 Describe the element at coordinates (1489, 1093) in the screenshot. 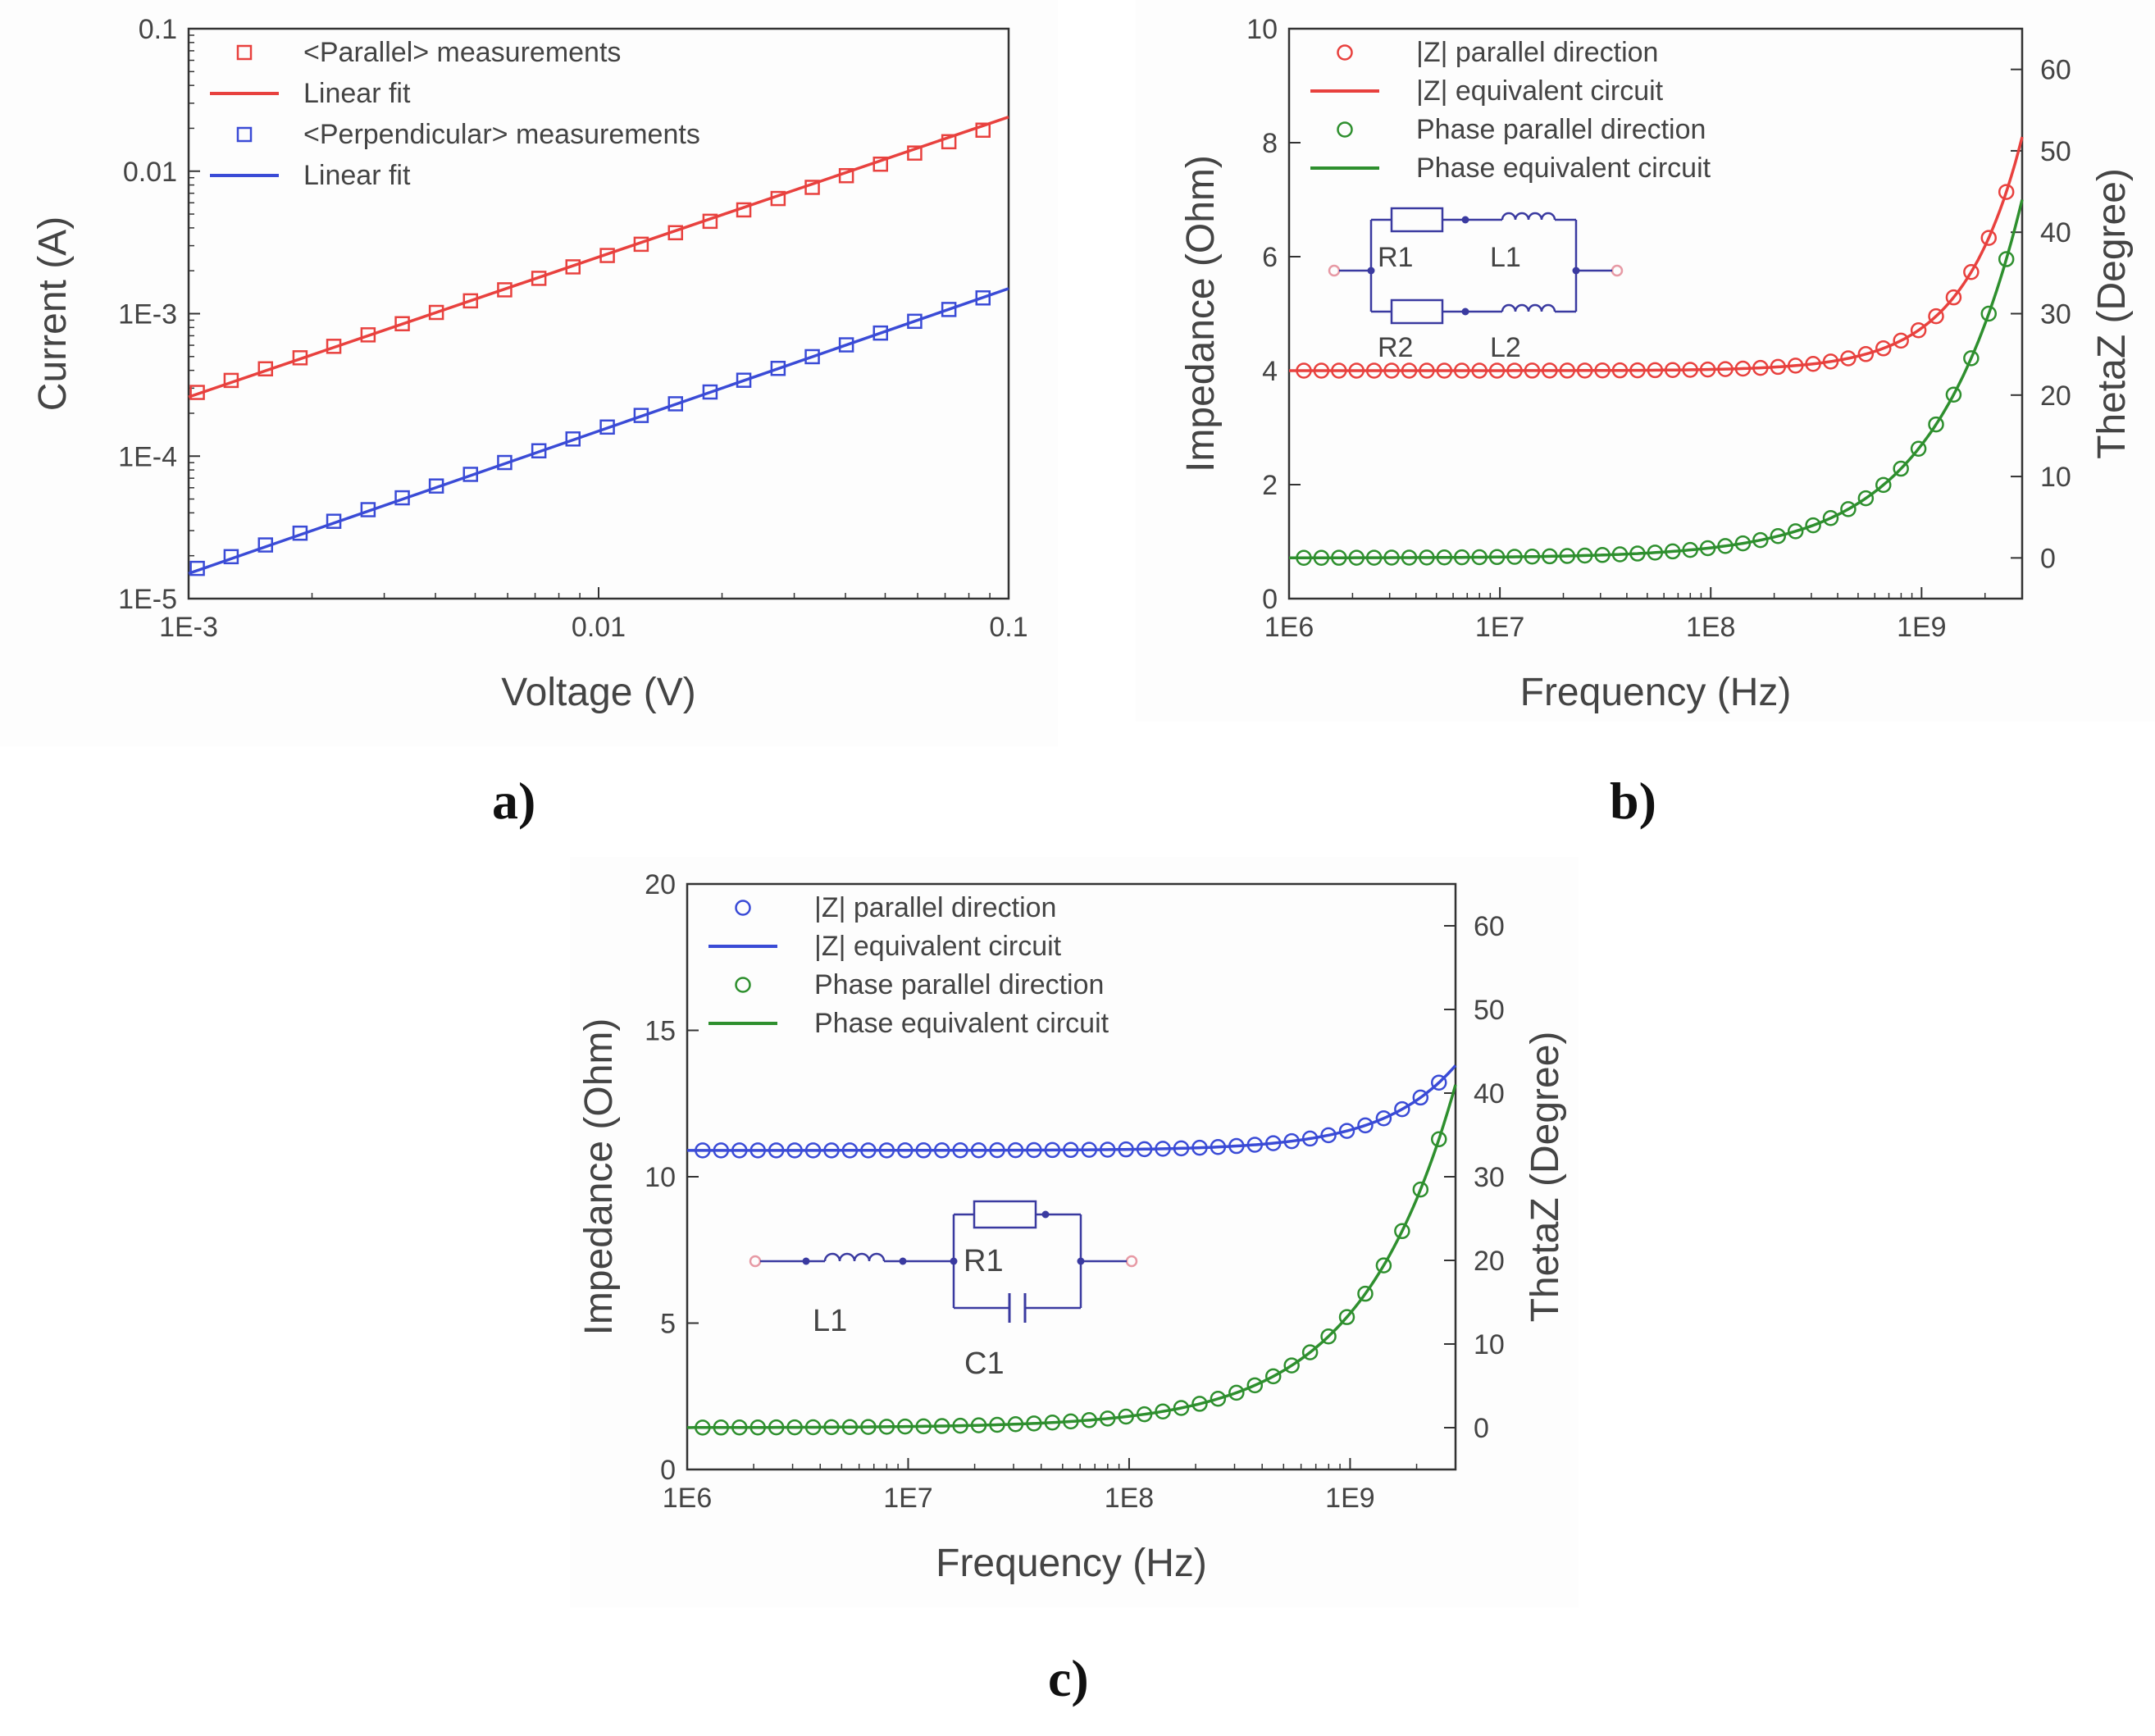

I see `y2-tick-label: 40` at that location.